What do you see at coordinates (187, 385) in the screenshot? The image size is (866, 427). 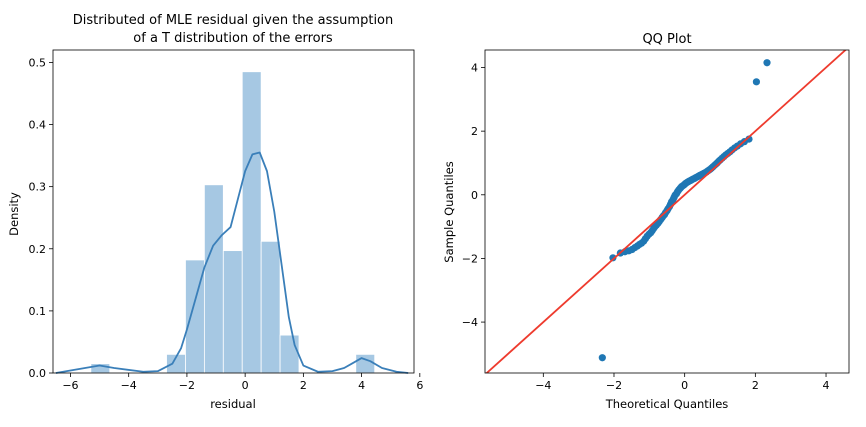 I see `histogram-x-tick-label: −2` at bounding box center [187, 385].